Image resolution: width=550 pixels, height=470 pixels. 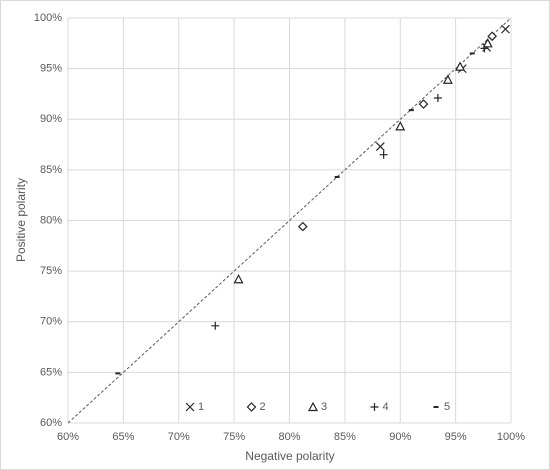 I want to click on y-tick-label: 90%, so click(x=51, y=119).